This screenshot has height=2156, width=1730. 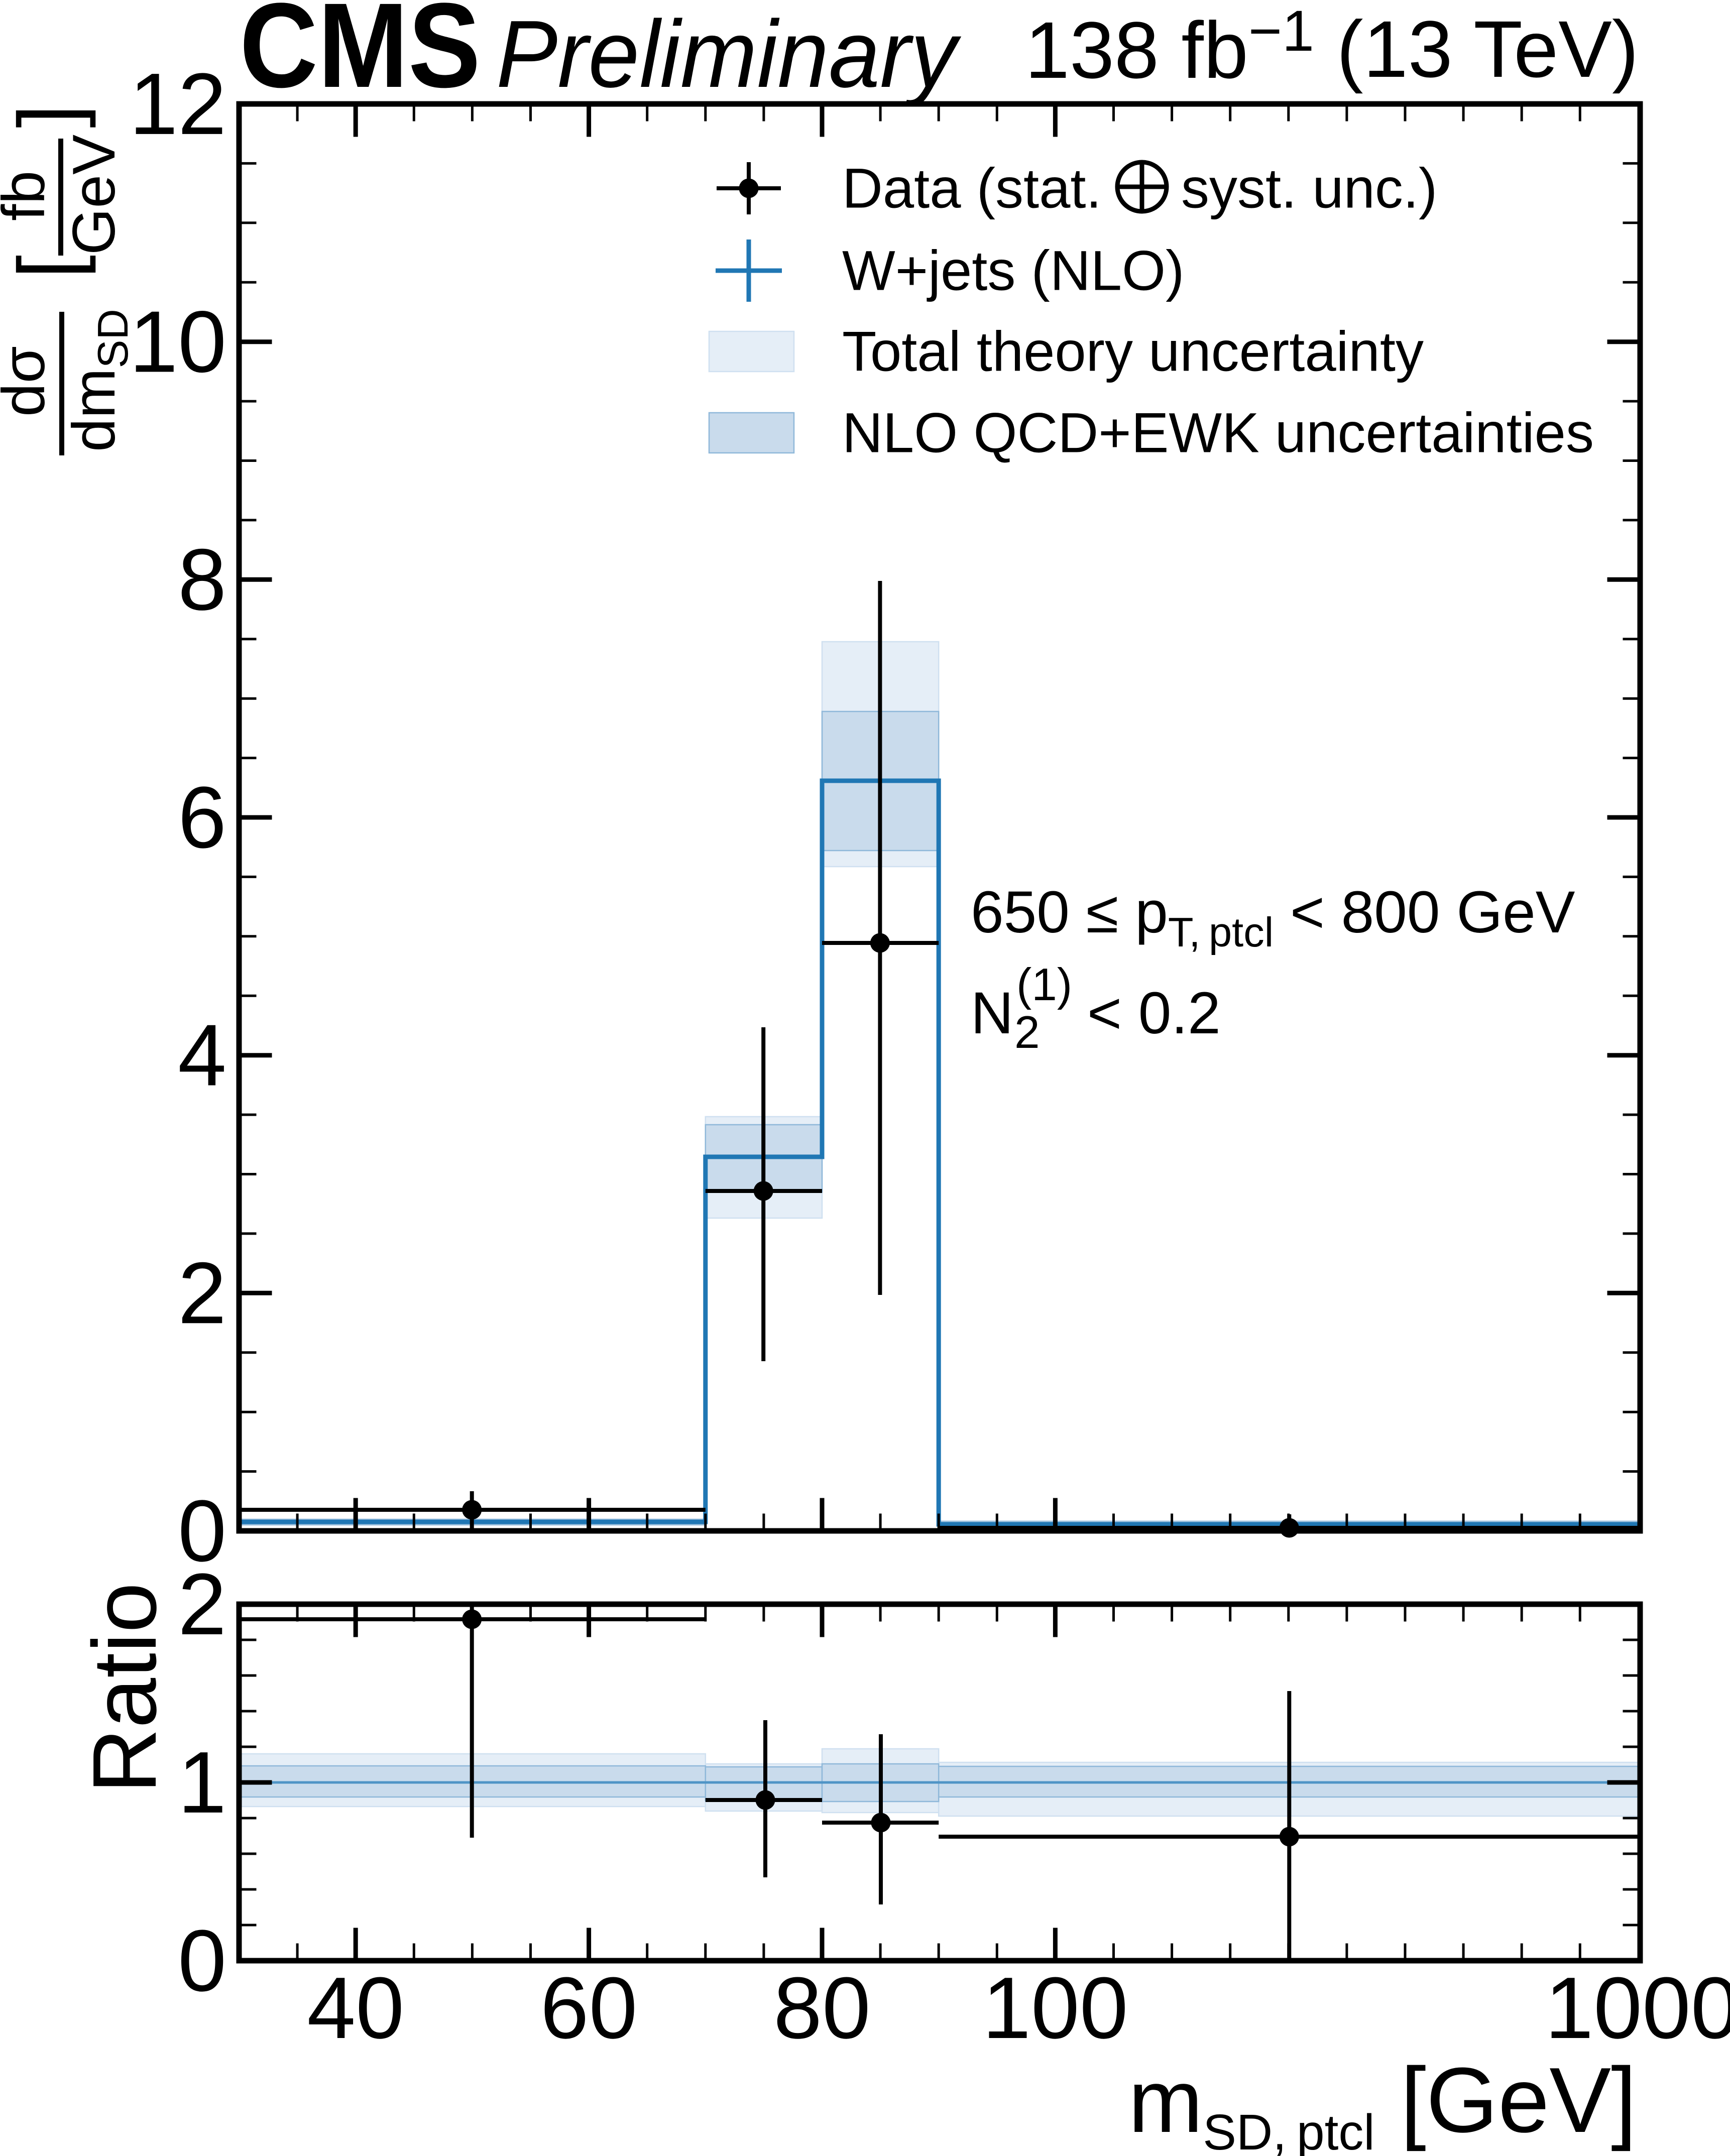 What do you see at coordinates (98, 380) in the screenshot?
I see `svg-text: dmSD` at bounding box center [98, 380].